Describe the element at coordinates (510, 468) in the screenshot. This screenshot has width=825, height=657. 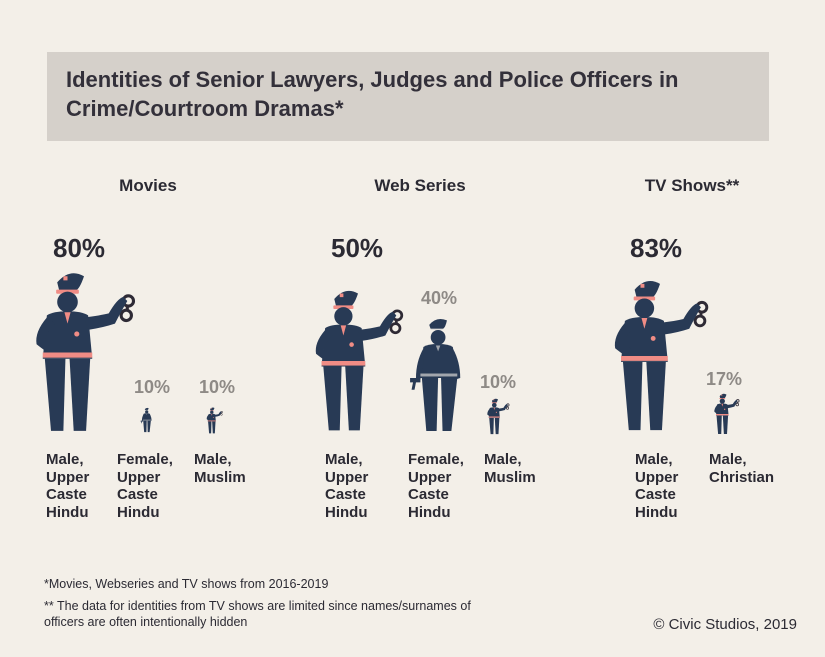
I see `category-label-web-2: Male, Muslim` at that location.